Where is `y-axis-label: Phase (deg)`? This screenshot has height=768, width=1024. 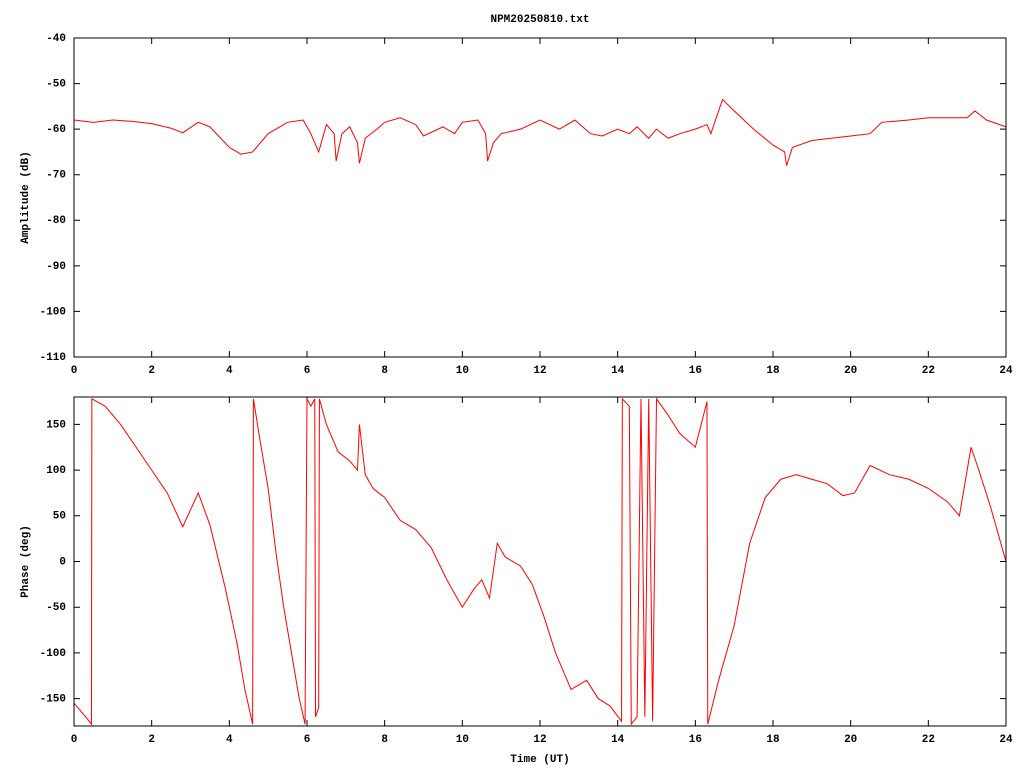 y-axis-label: Phase (deg) is located at coordinates (26, 561).